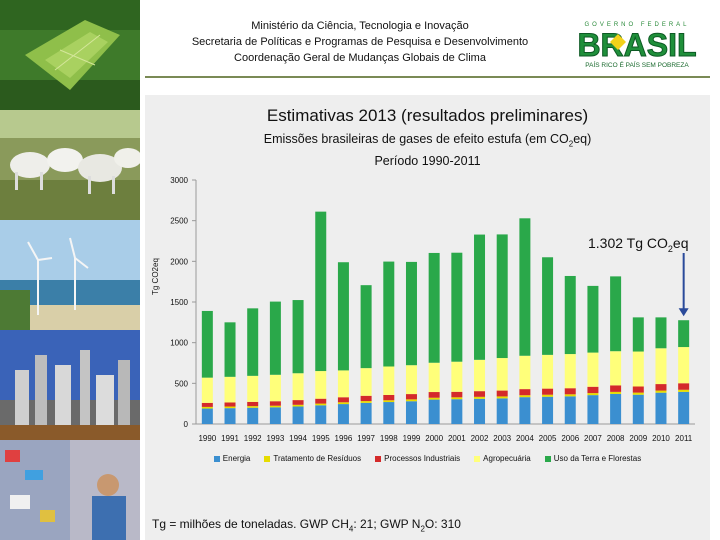  I want to click on x-tick-label: 2009, so click(638, 438).